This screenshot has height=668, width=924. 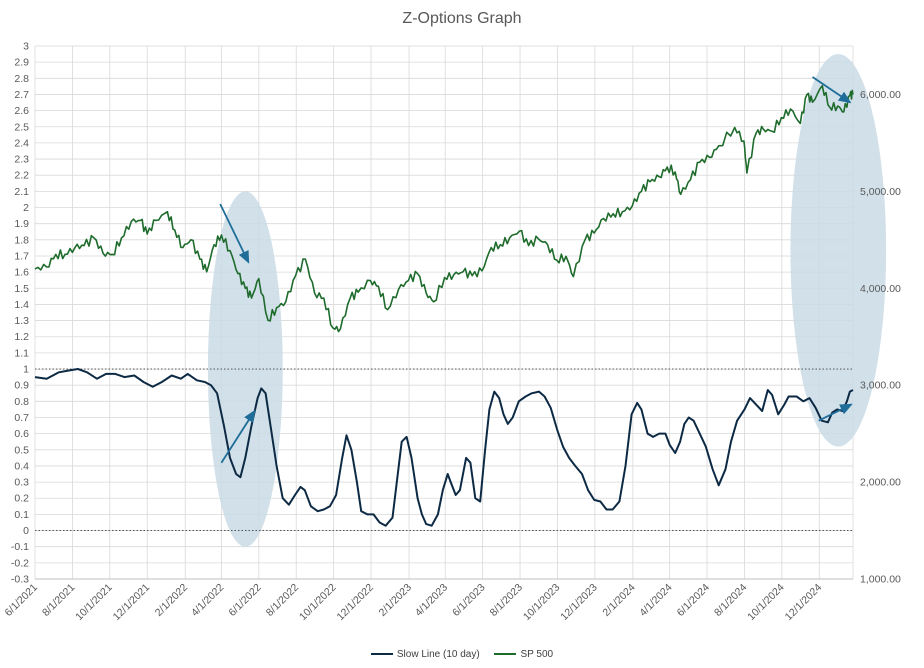 What do you see at coordinates (21, 450) in the screenshot?
I see `left-axis-tick-label: 0.5` at bounding box center [21, 450].